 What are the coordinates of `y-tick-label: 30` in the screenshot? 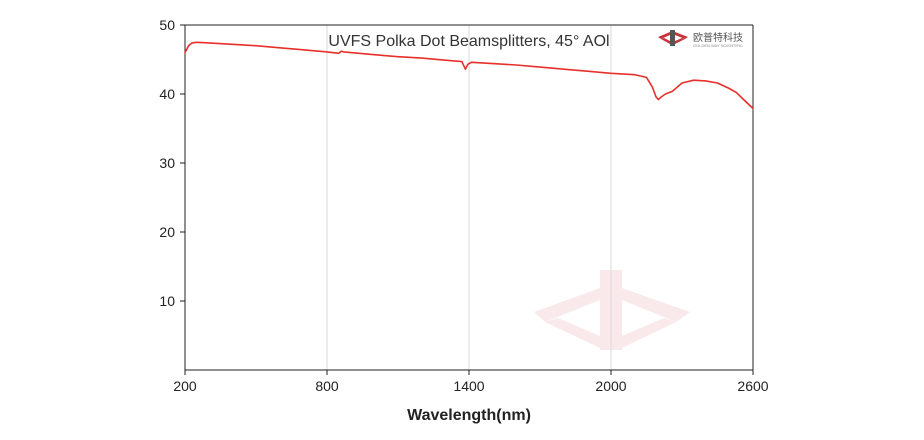 It's located at (167, 163).